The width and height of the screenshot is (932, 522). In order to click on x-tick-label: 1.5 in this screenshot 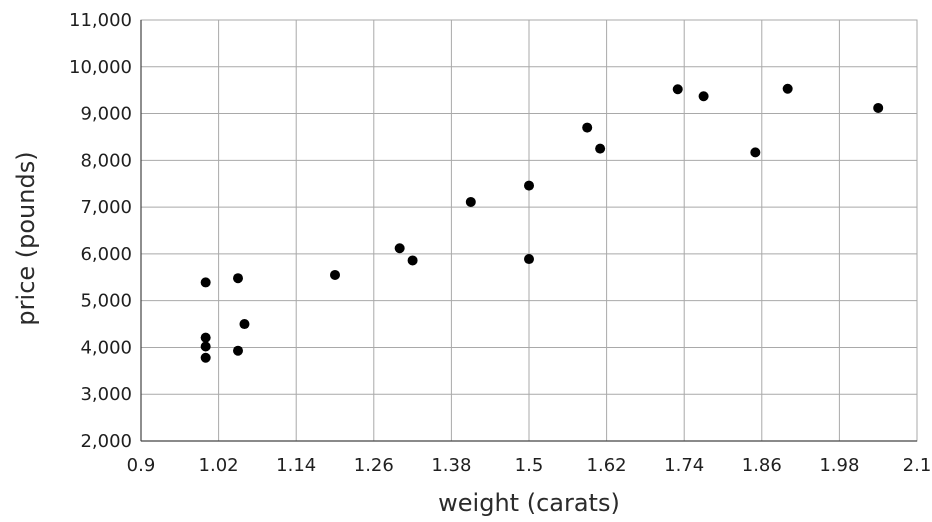, I will do `click(529, 465)`.